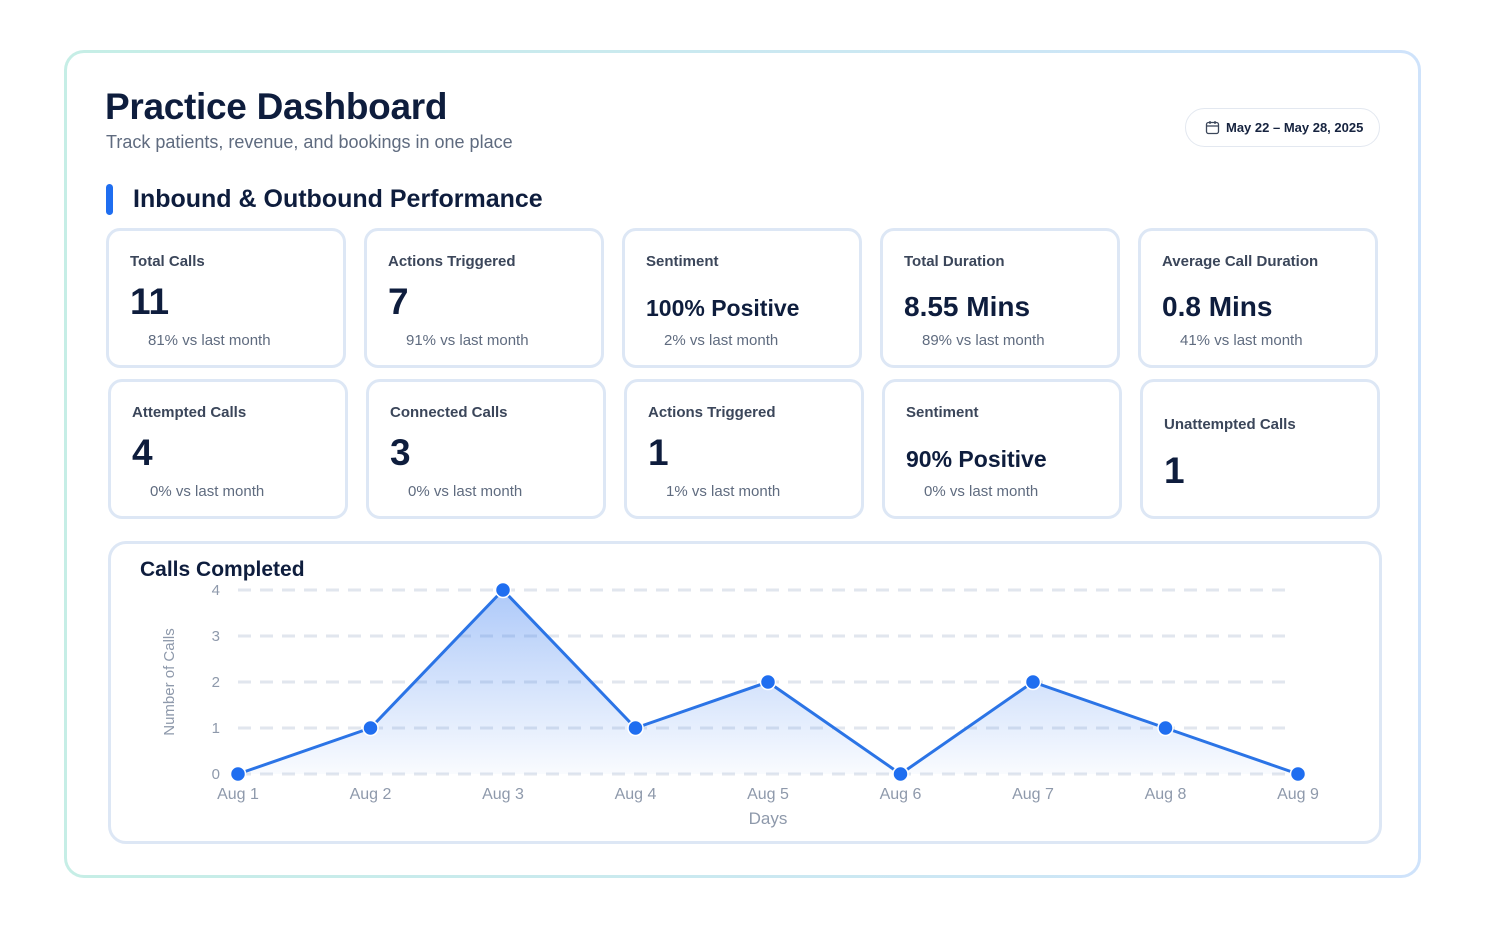 The width and height of the screenshot is (1485, 928). Describe the element at coordinates (1212, 127) in the screenshot. I see `calendar-icon` at that location.